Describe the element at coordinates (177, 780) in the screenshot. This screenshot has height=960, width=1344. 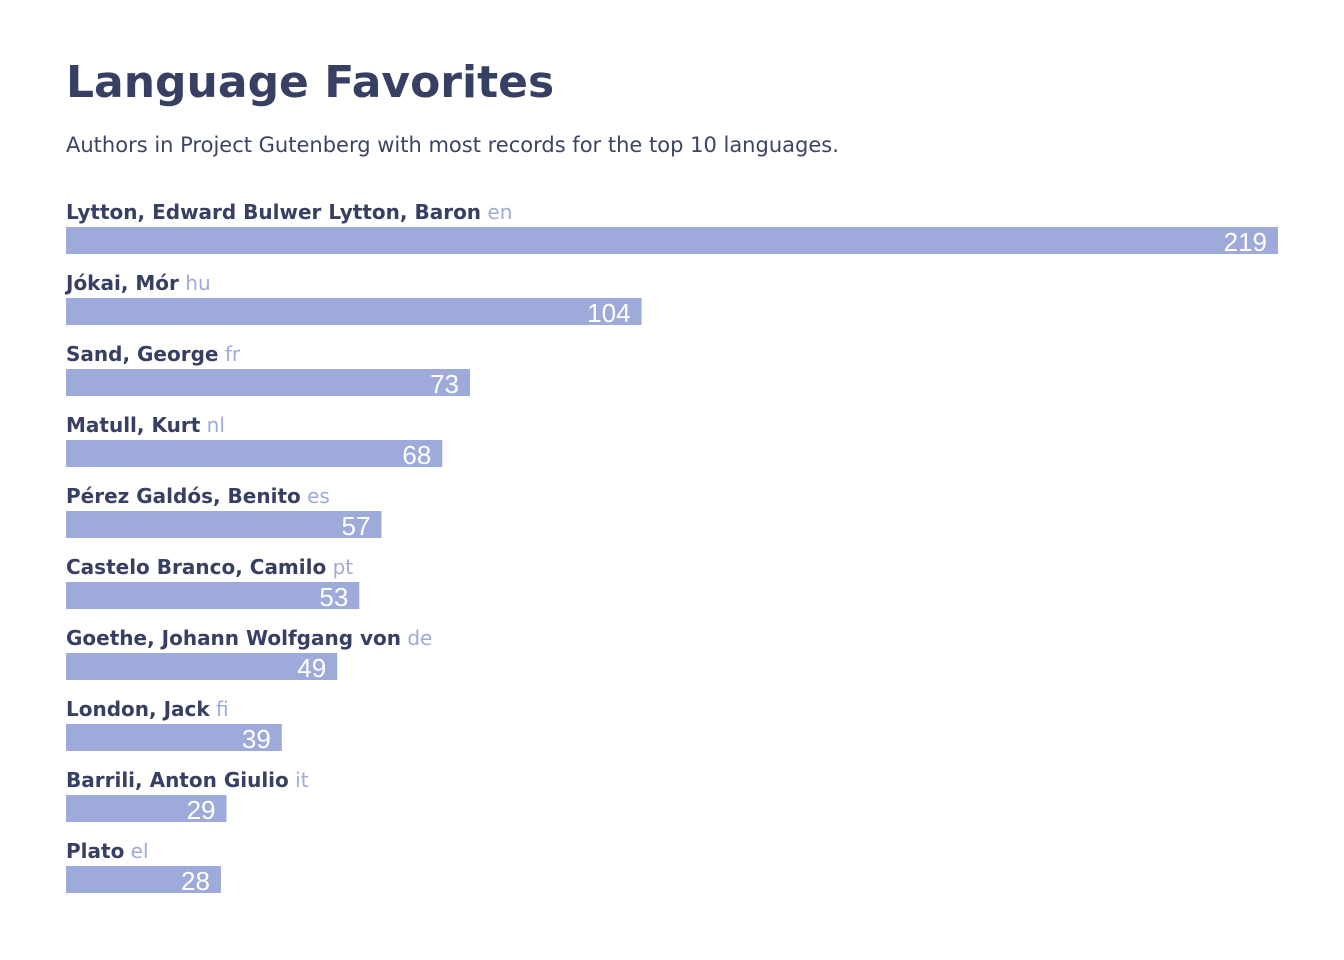
I see `author-name: Barrili, Anton Giulio` at that location.